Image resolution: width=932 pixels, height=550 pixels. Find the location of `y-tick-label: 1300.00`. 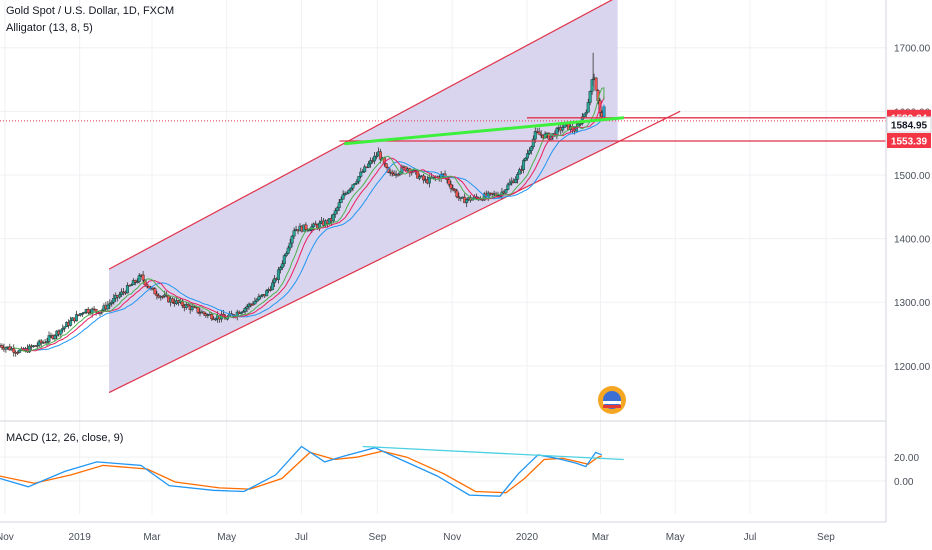

y-tick-label: 1300.00 is located at coordinates (912, 303).